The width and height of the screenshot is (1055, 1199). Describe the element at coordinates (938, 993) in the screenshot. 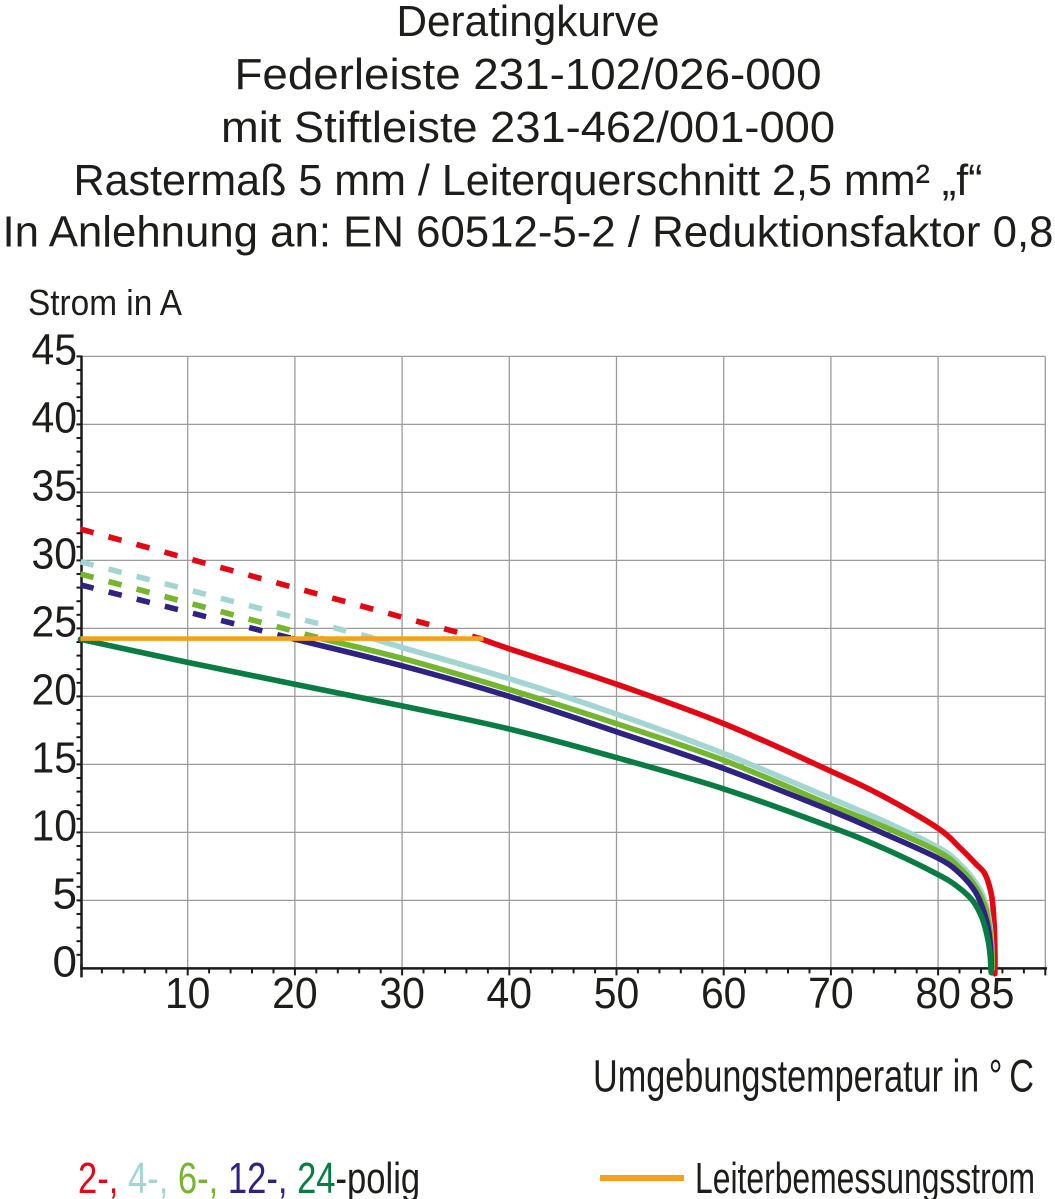

I see `svg-text: 80` at that location.